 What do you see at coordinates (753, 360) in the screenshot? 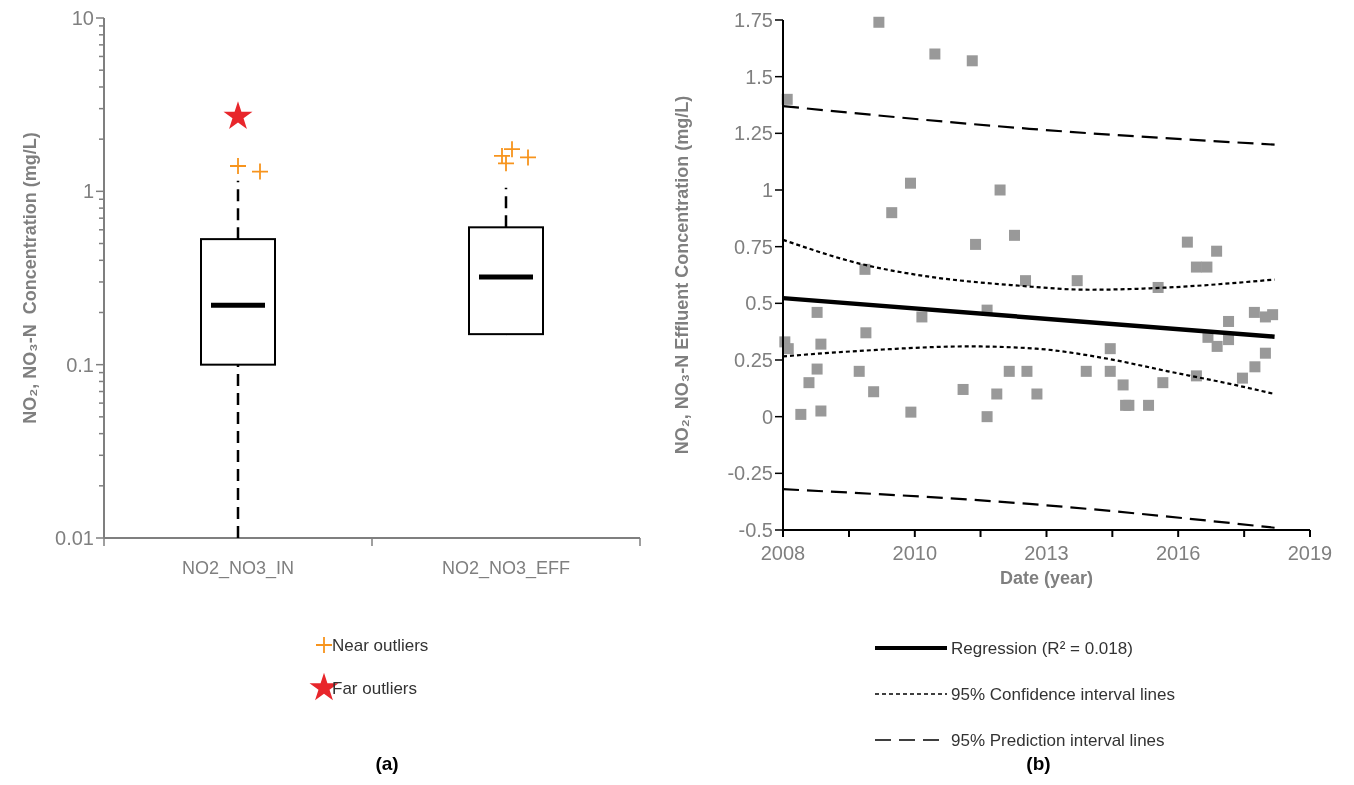
I see `y-tick-label: 0.25` at bounding box center [753, 360].